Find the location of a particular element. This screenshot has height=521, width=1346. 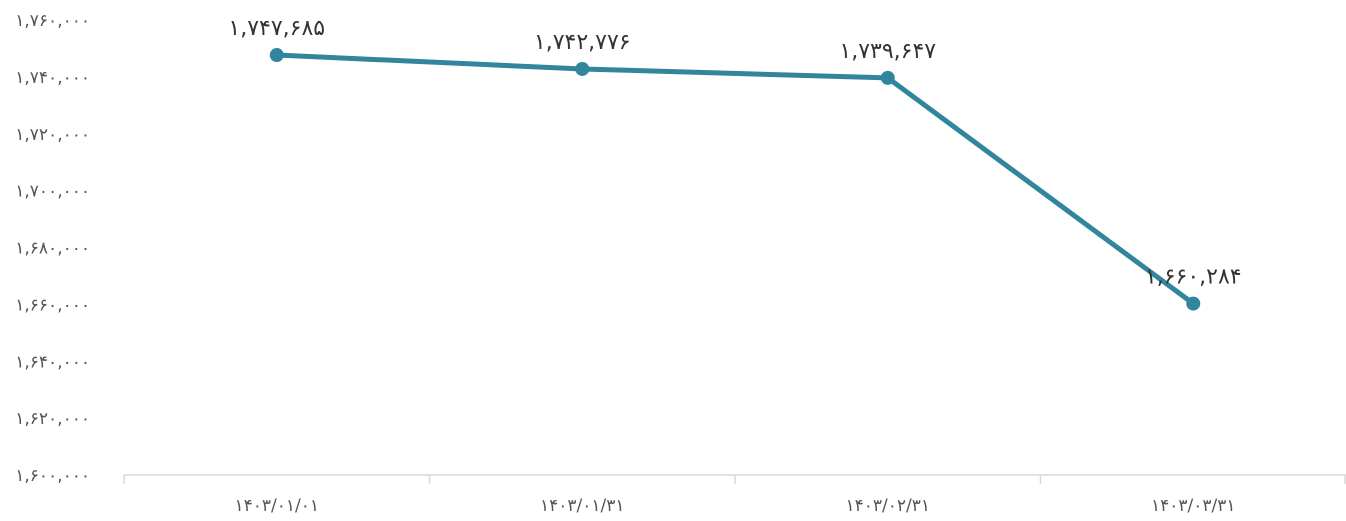

x-tick-label: ۱۴۰۳/۰۱/۳۱ is located at coordinates (582, 506).